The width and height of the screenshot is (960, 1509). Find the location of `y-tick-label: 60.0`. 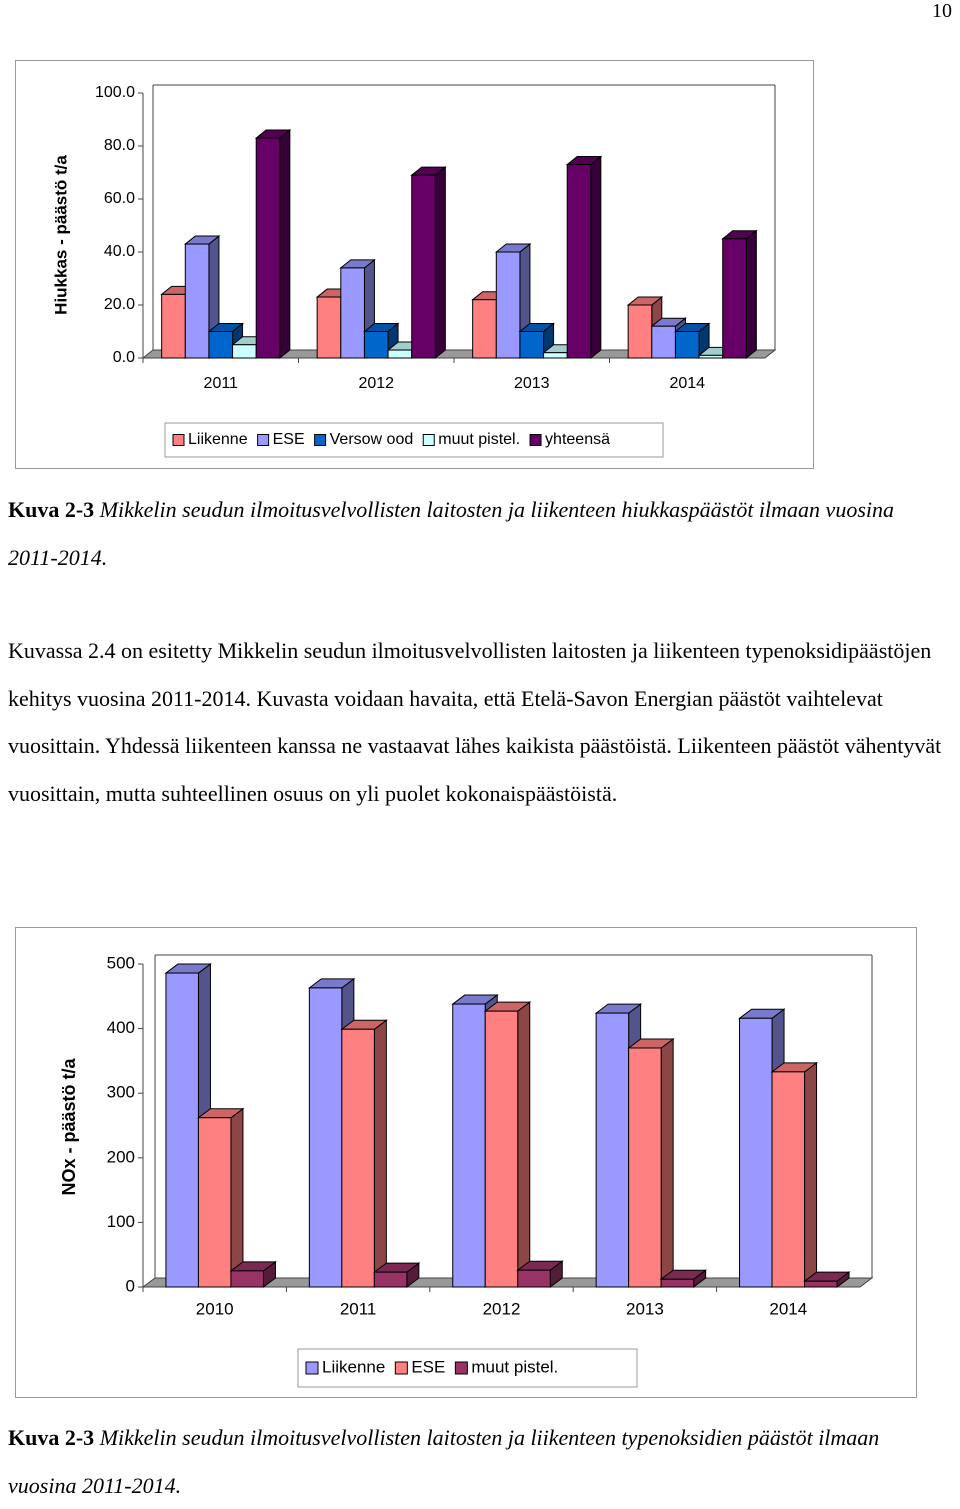

y-tick-label: 60.0 is located at coordinates (119, 198).